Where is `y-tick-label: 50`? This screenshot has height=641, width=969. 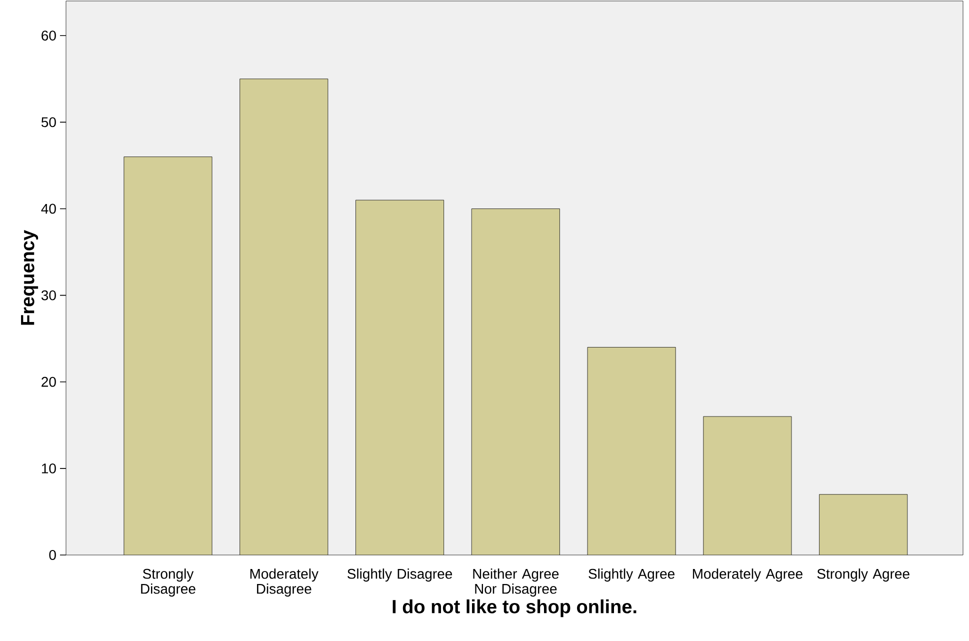
y-tick-label: 50 is located at coordinates (48, 122).